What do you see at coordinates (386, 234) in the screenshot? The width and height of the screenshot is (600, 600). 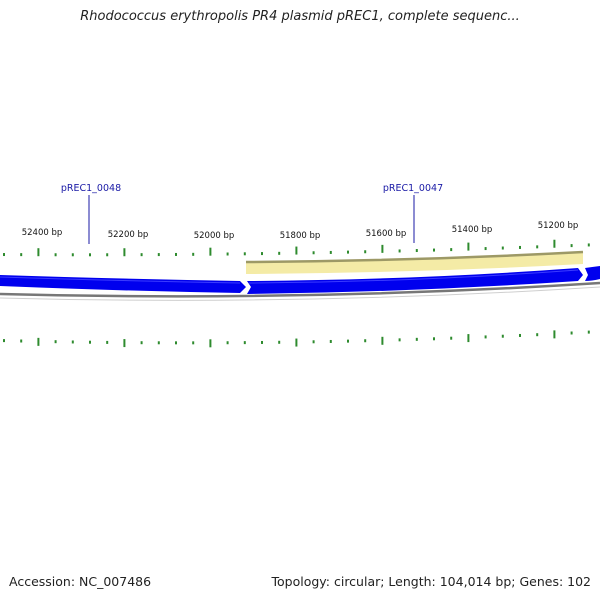 I see `tick-label-51600: 51600 bp` at bounding box center [386, 234].